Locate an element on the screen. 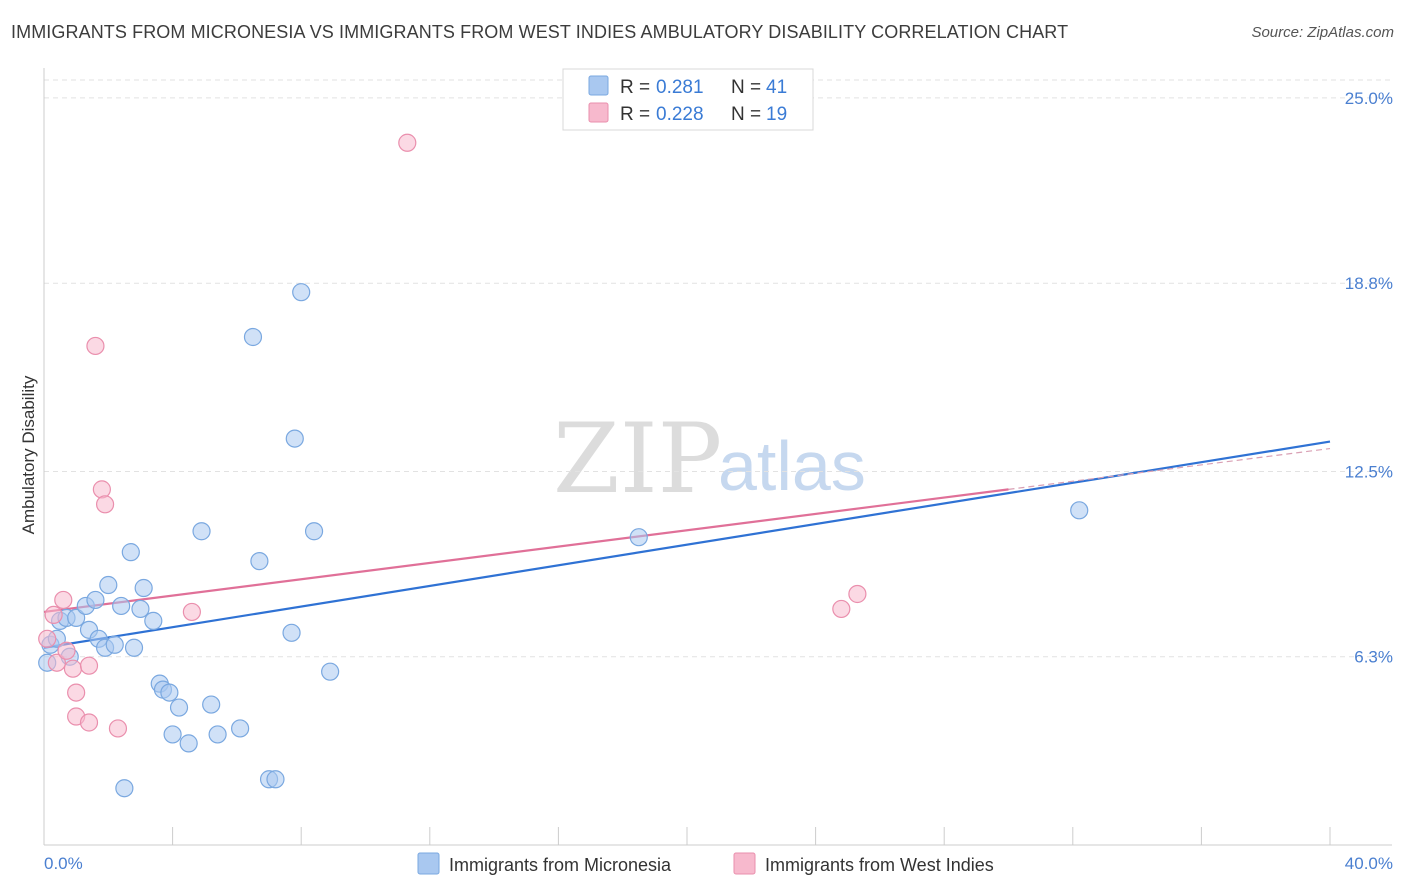  y-tick-label-0: 6.3% is located at coordinates (1373, 657).